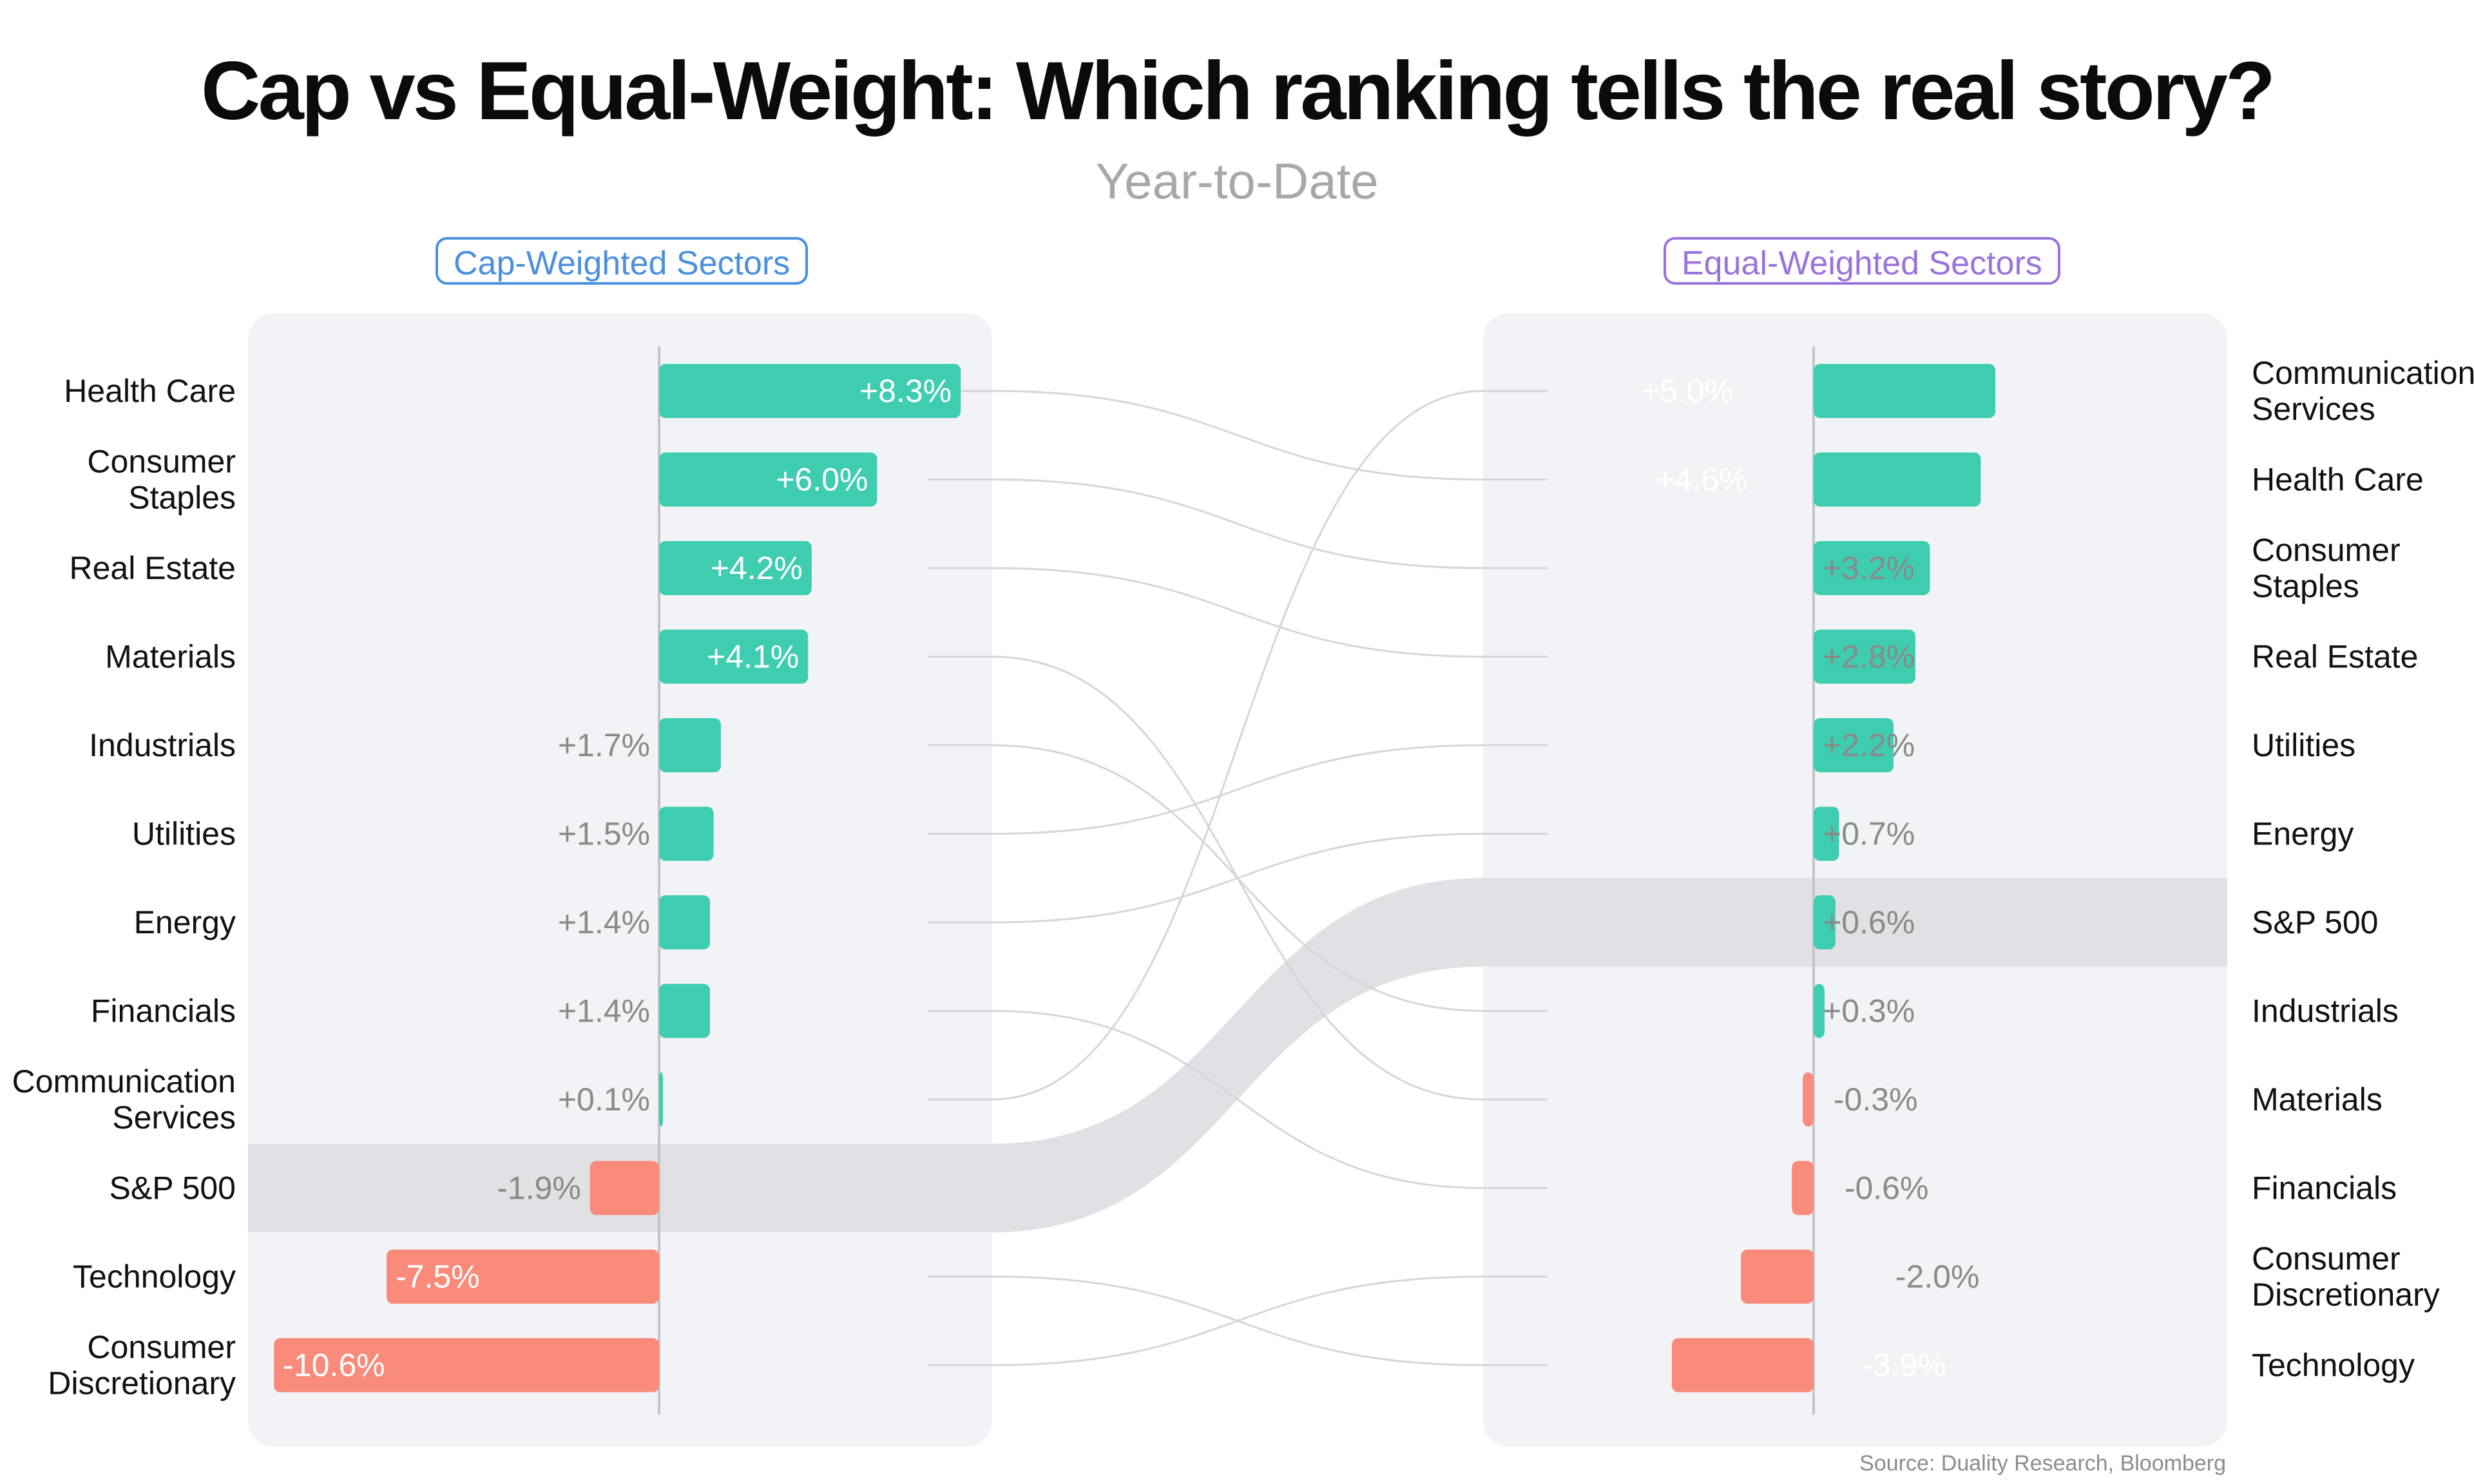  I want to click on cap-category-label: S&P 500, so click(173, 1188).